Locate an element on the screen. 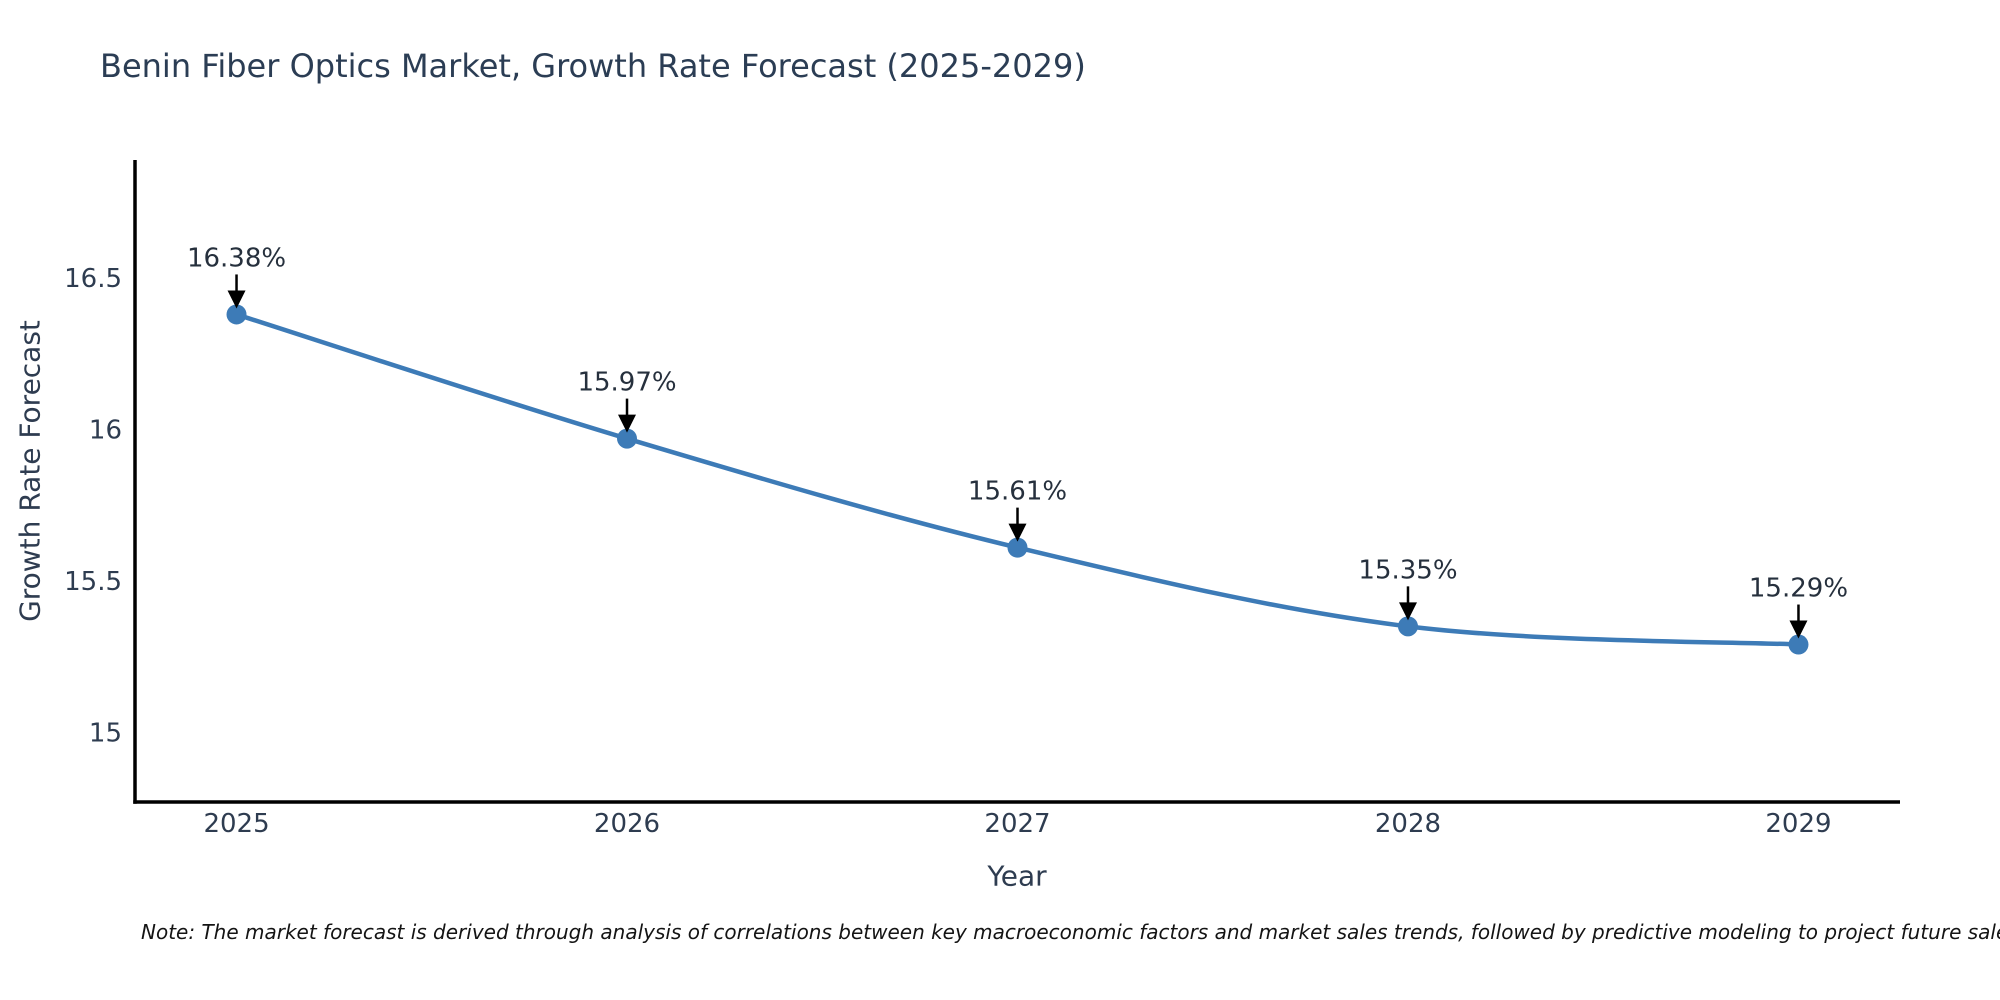 This screenshot has height=1000, width=2000. point-value-label: 15.29% is located at coordinates (1798, 589).